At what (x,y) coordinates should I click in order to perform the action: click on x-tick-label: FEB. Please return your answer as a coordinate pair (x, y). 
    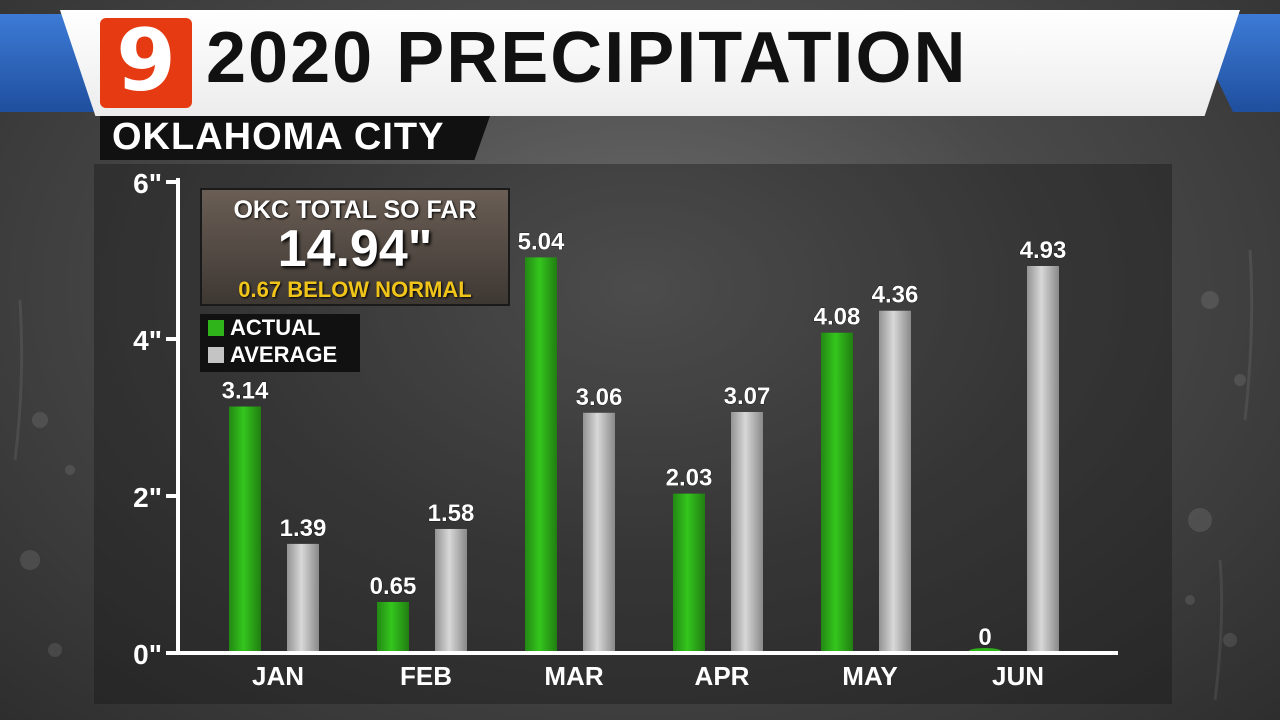
    Looking at the image, I should click on (426, 676).